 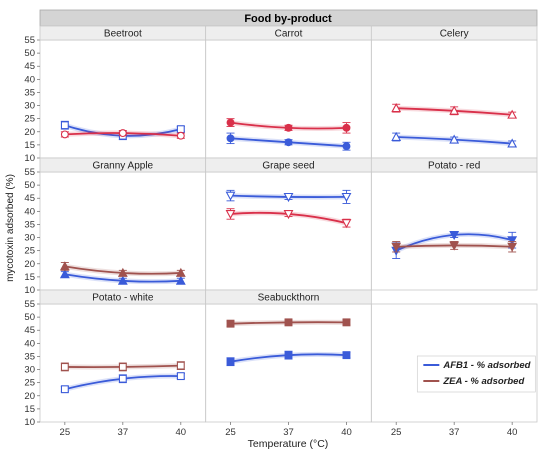 I want to click on panel: Celery, so click(x=454, y=86).